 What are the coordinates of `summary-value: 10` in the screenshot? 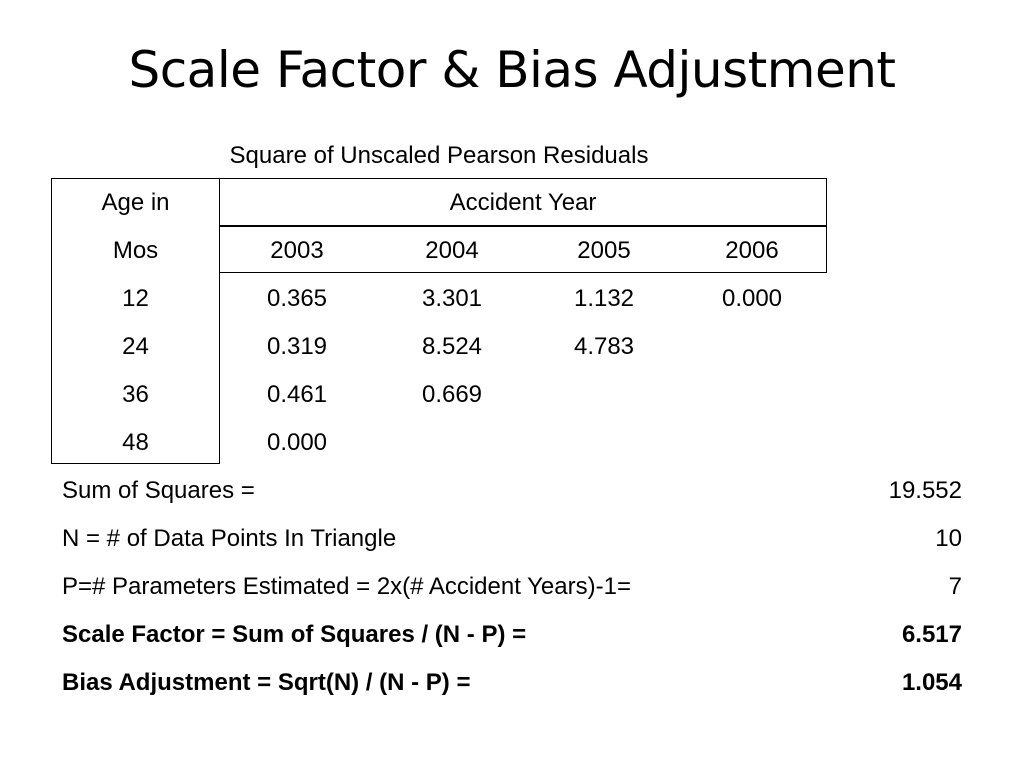 It's located at (948, 538).